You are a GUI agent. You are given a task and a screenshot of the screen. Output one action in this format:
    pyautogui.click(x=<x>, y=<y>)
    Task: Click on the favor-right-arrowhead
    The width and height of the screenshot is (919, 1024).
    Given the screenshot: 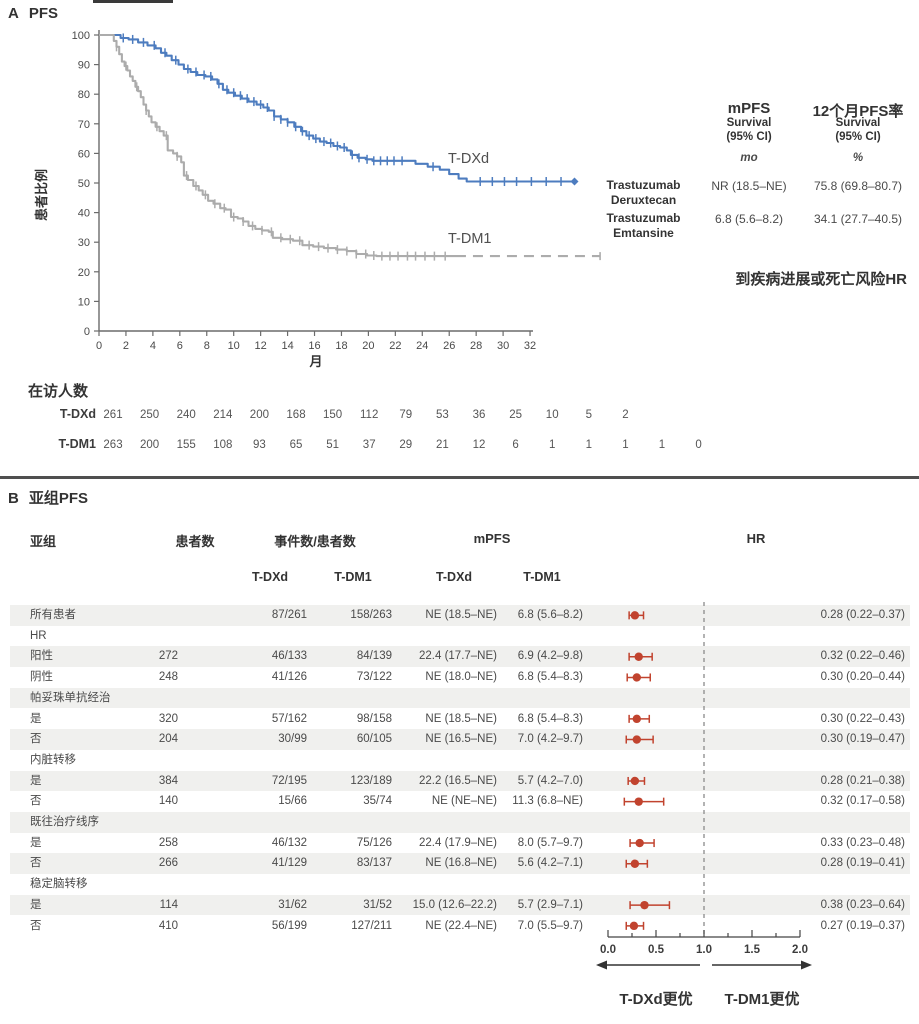 What is the action you would take?
    pyautogui.click(x=806, y=965)
    